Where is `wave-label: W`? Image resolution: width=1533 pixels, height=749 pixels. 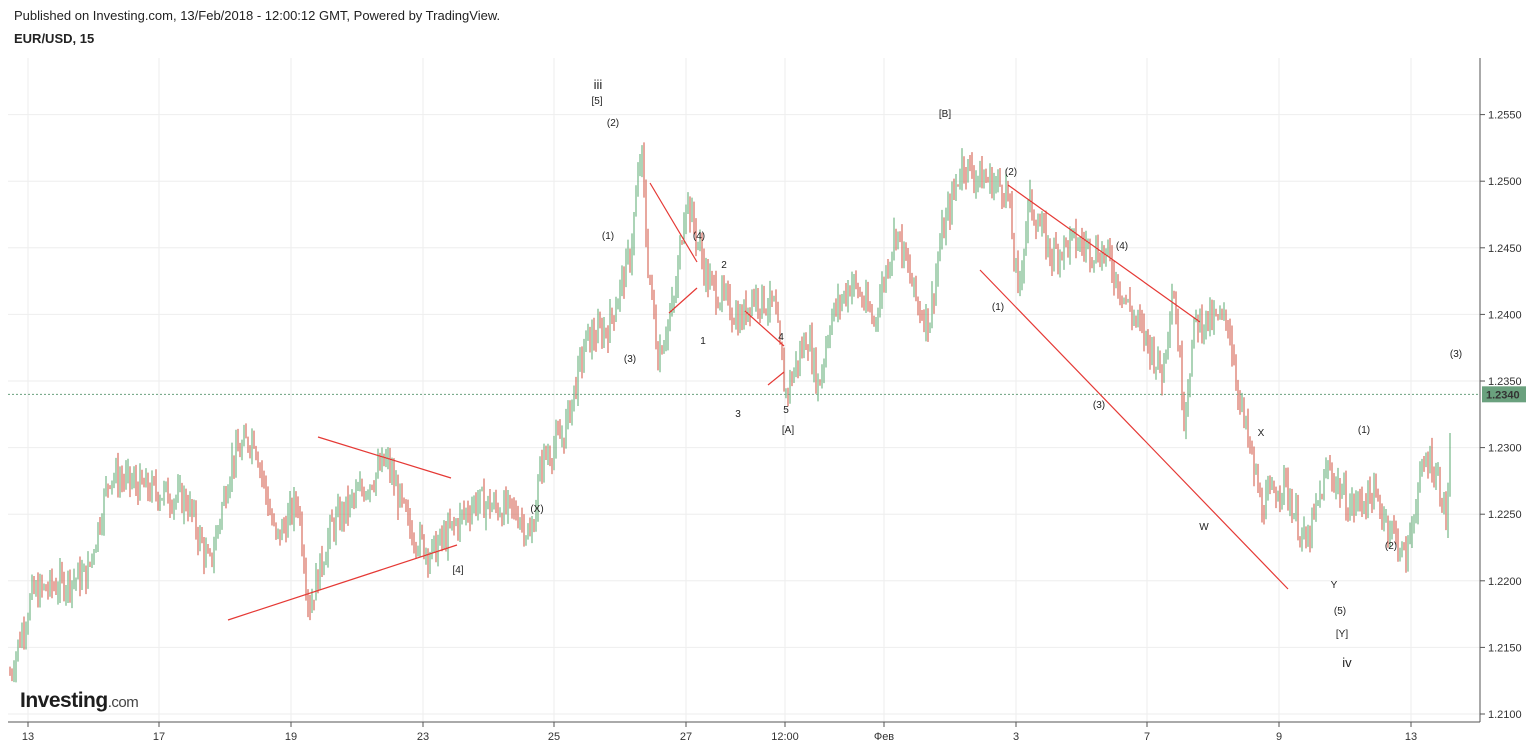
wave-label: W is located at coordinates (1204, 527).